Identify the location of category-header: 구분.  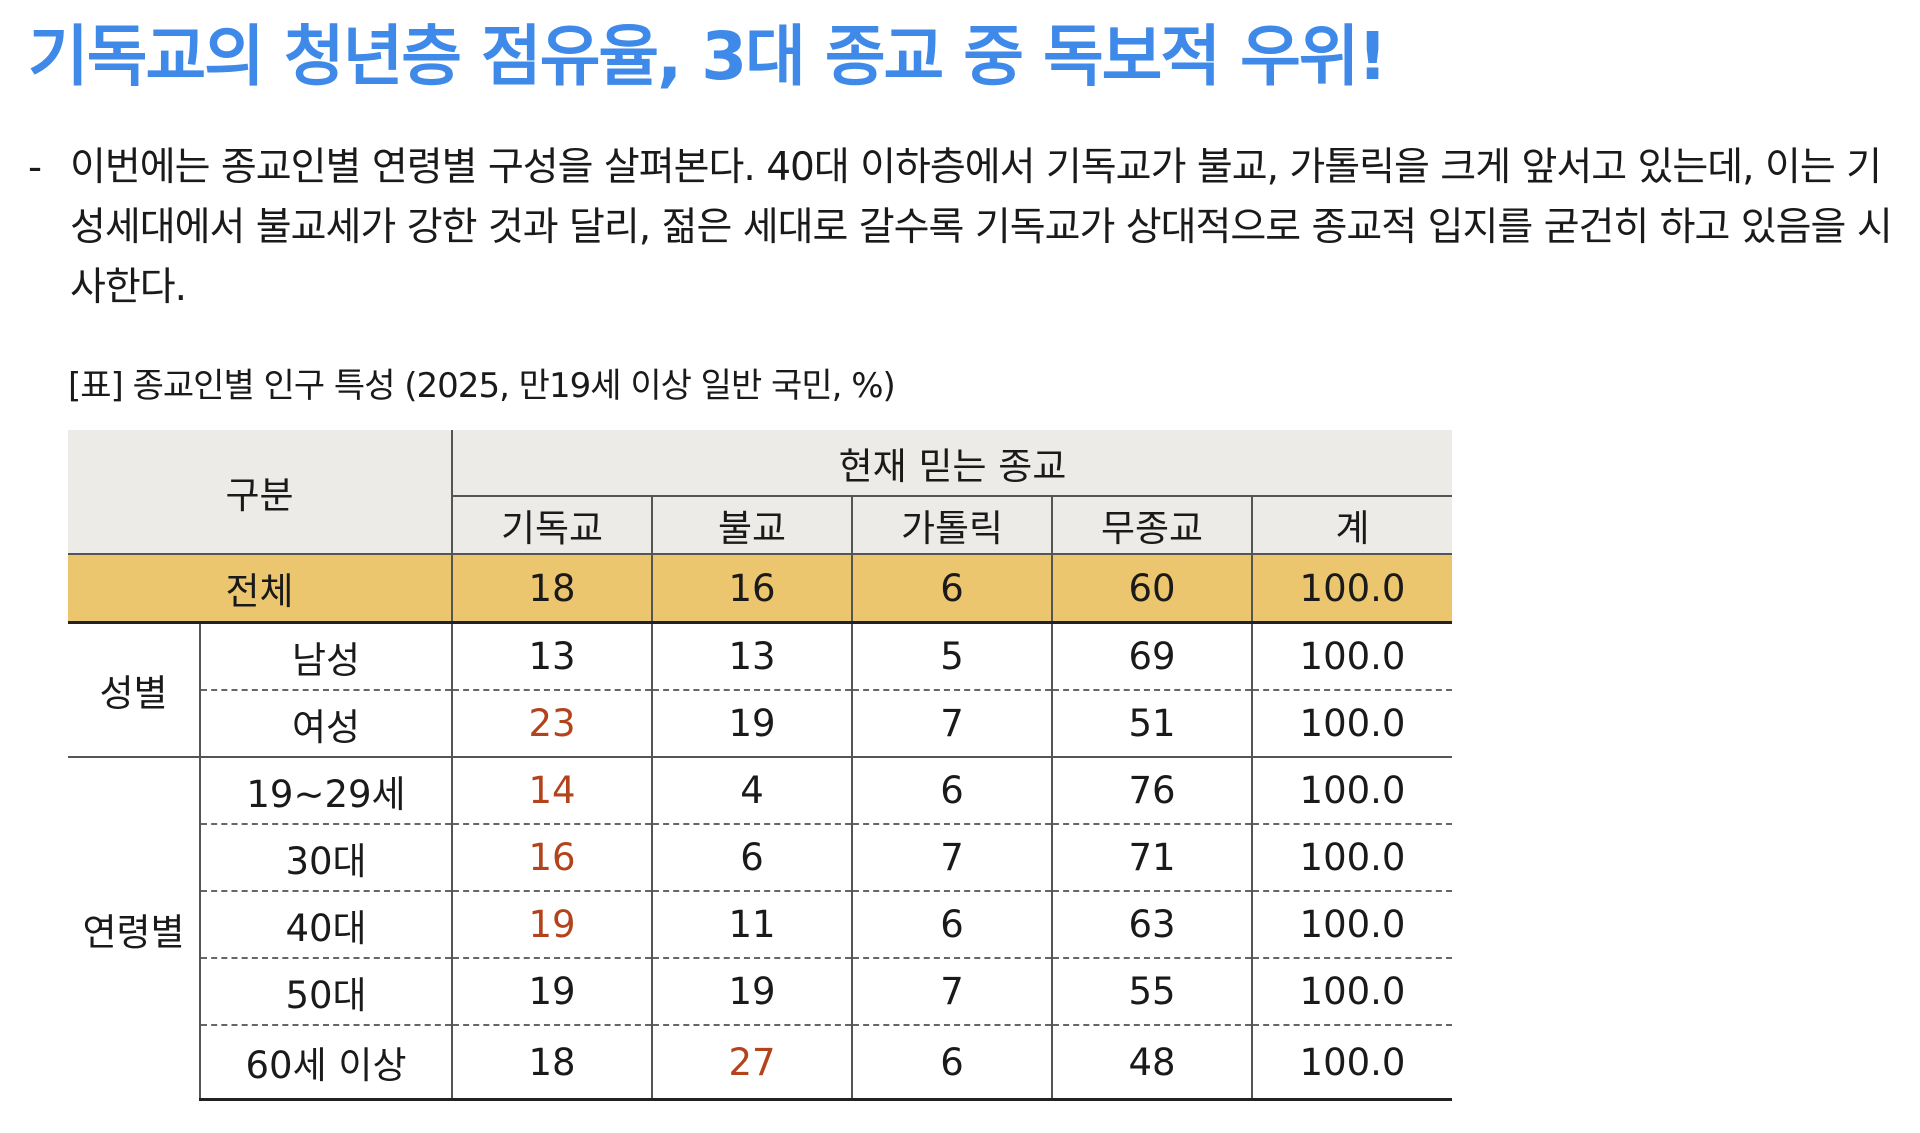
(260, 492).